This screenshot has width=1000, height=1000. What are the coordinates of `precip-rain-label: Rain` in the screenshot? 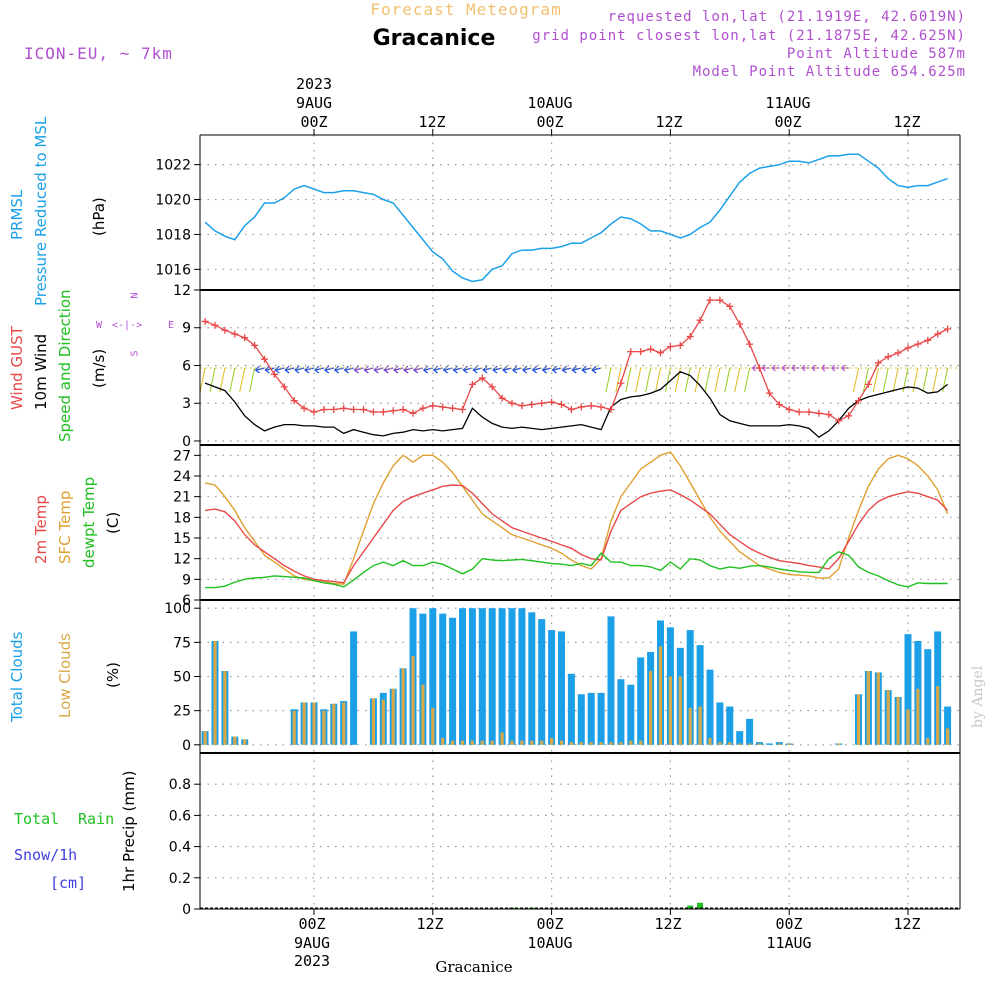 It's located at (96, 819).